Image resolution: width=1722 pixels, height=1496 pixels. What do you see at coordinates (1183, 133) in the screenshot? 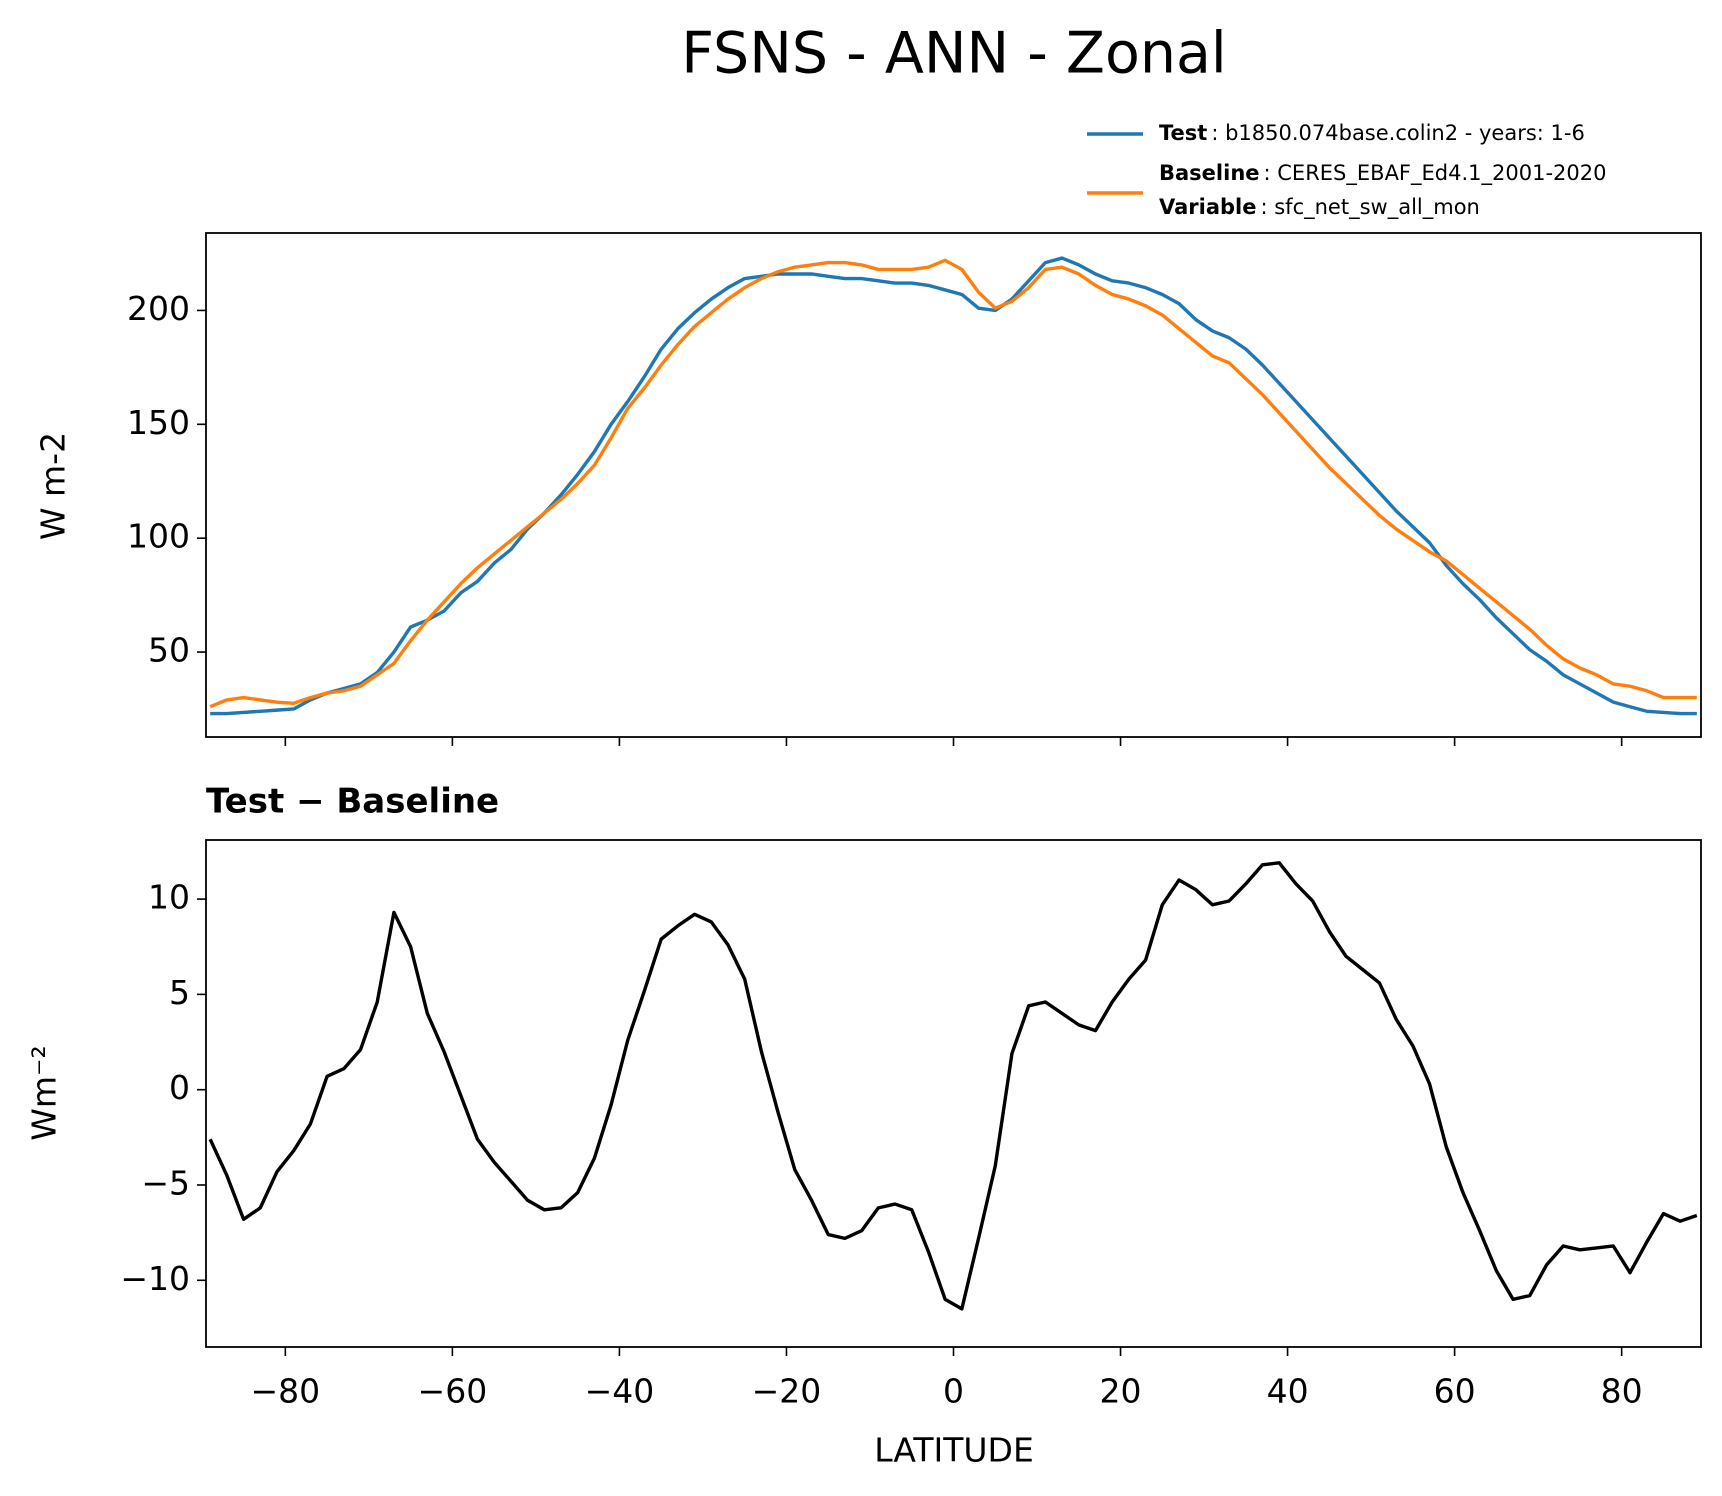
I see `legend-key: Test` at bounding box center [1183, 133].